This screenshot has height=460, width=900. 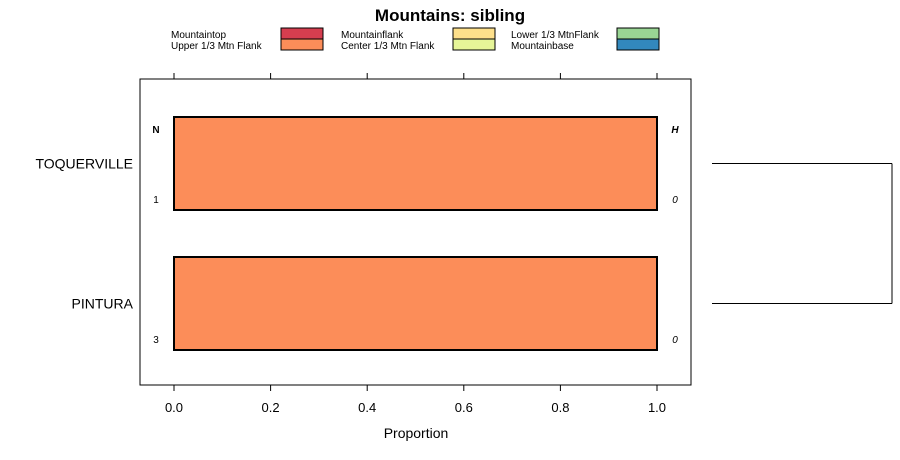 I want to click on bar-outline-toquerville, so click(x=415, y=163).